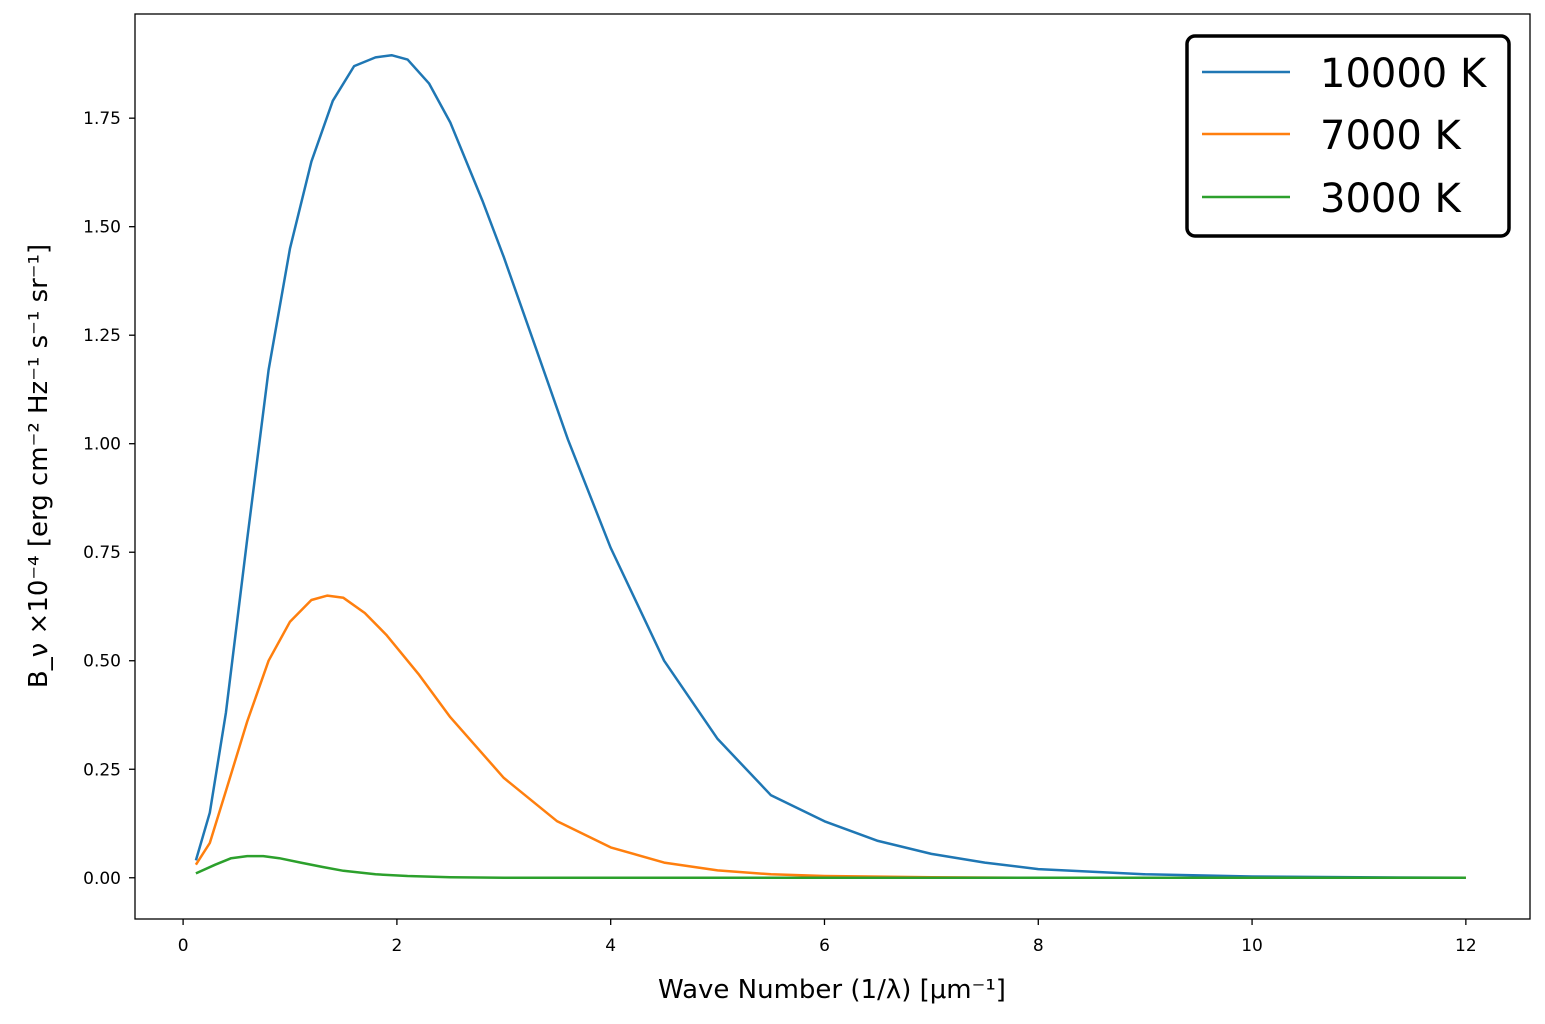 Image resolution: width=1545 pixels, height=1024 pixels. I want to click on y-tick-label: 1.50, so click(102, 228).